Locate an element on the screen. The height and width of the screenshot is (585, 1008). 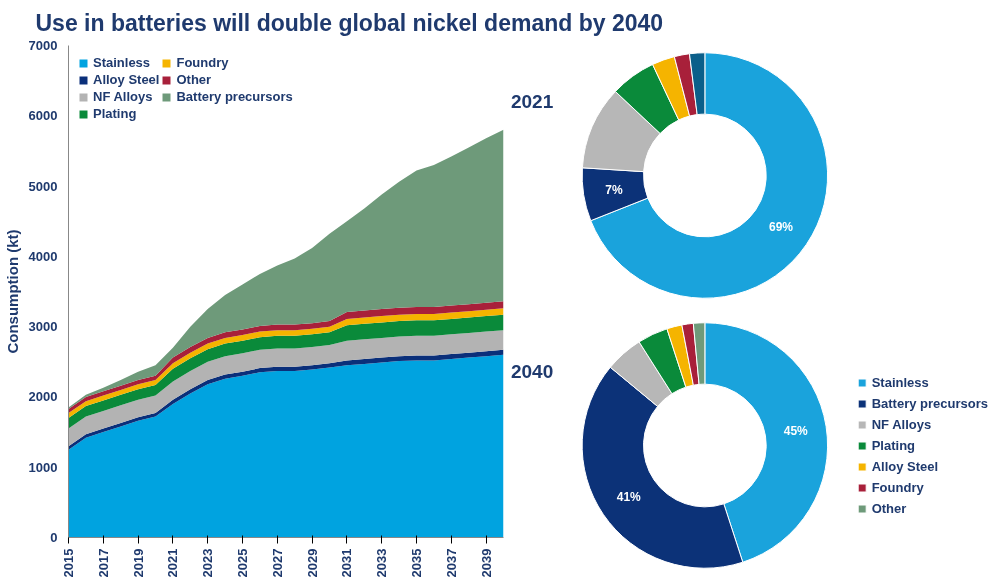
x-tick-label: 2017 is located at coordinates (103, 563).